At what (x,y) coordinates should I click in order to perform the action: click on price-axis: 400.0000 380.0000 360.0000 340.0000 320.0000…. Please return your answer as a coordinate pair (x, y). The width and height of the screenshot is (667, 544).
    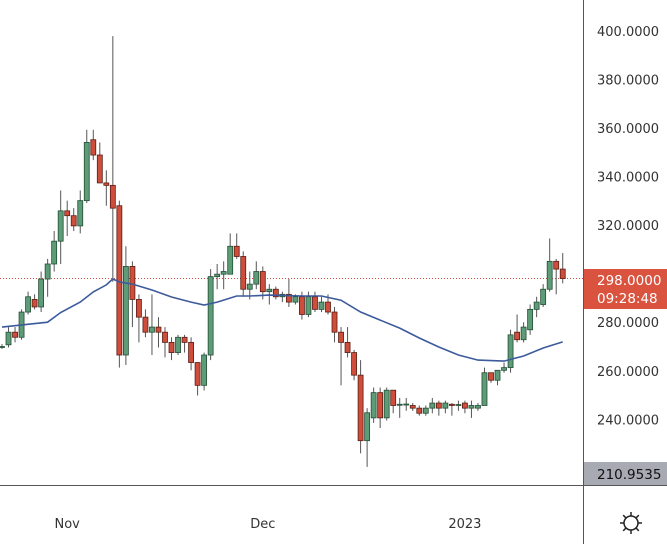
    Looking at the image, I should click on (628, 226).